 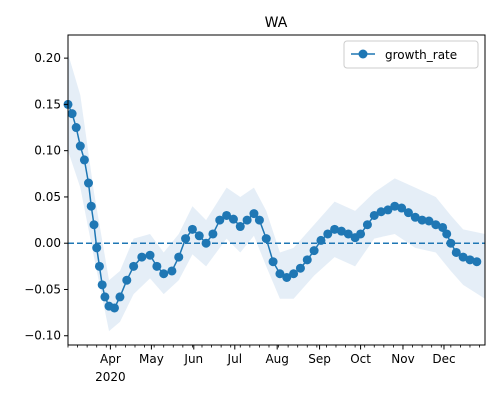 I want to click on x-year-label: 2020, so click(x=110, y=377).